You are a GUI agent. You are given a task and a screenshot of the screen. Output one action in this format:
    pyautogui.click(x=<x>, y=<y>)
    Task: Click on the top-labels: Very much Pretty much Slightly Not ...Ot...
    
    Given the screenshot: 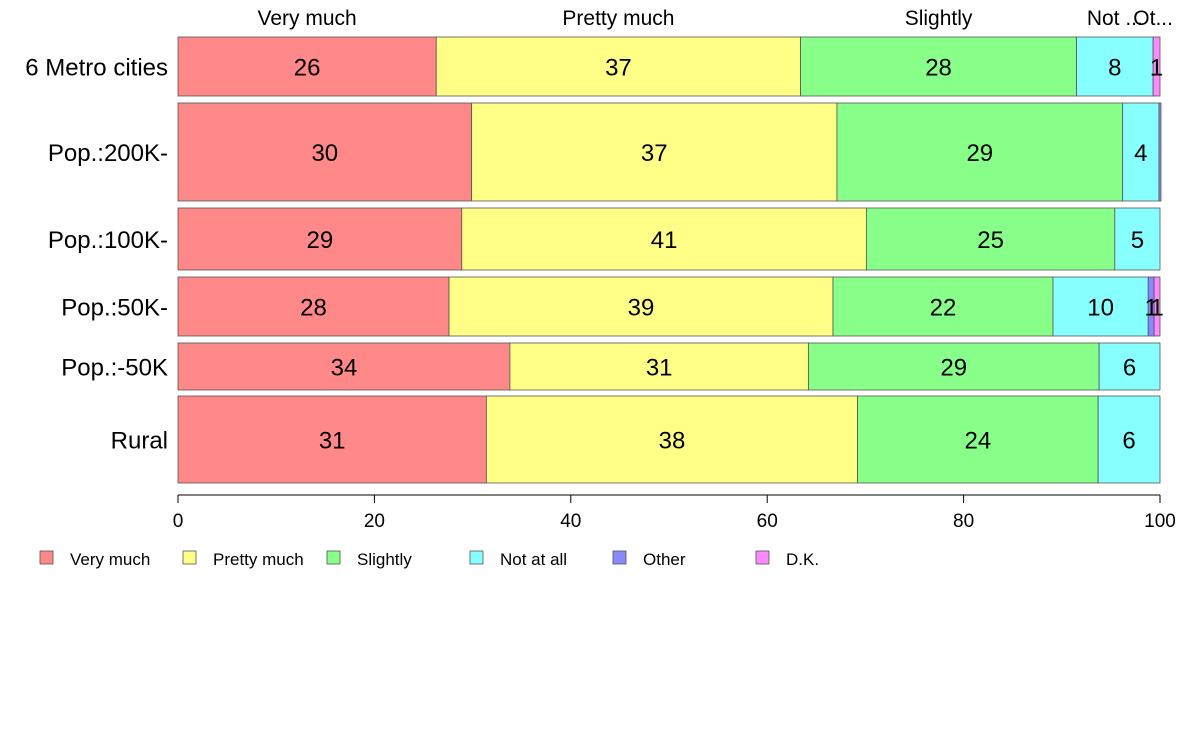 What is the action you would take?
    pyautogui.click(x=715, y=18)
    